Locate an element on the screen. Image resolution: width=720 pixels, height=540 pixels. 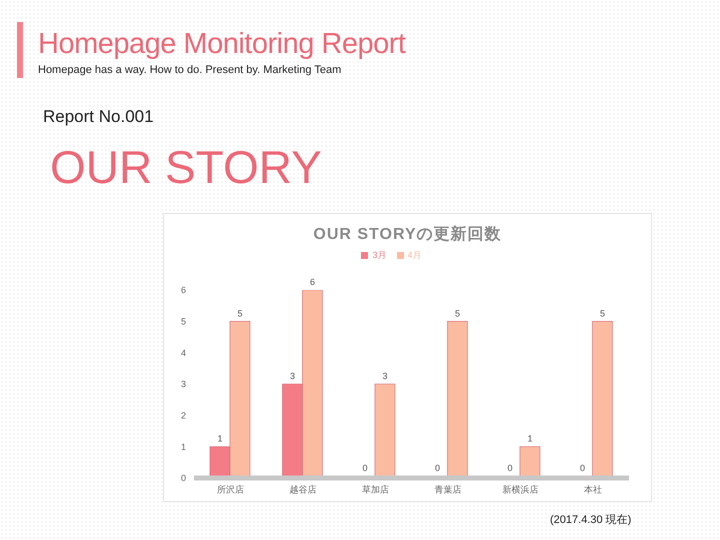
y-tick-label: 6 is located at coordinates (183, 290).